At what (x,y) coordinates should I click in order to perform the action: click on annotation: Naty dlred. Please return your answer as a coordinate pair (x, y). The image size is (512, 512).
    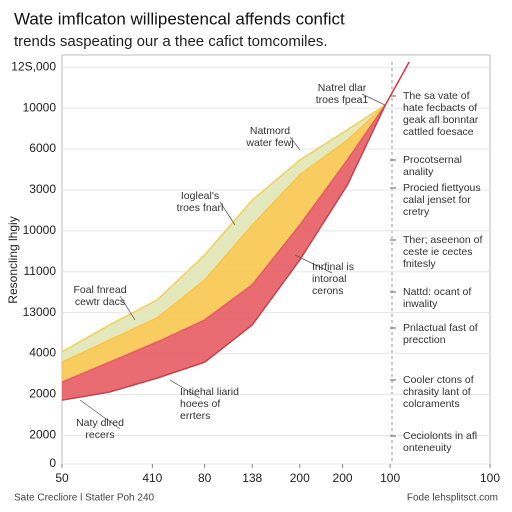
    Looking at the image, I should click on (100, 423).